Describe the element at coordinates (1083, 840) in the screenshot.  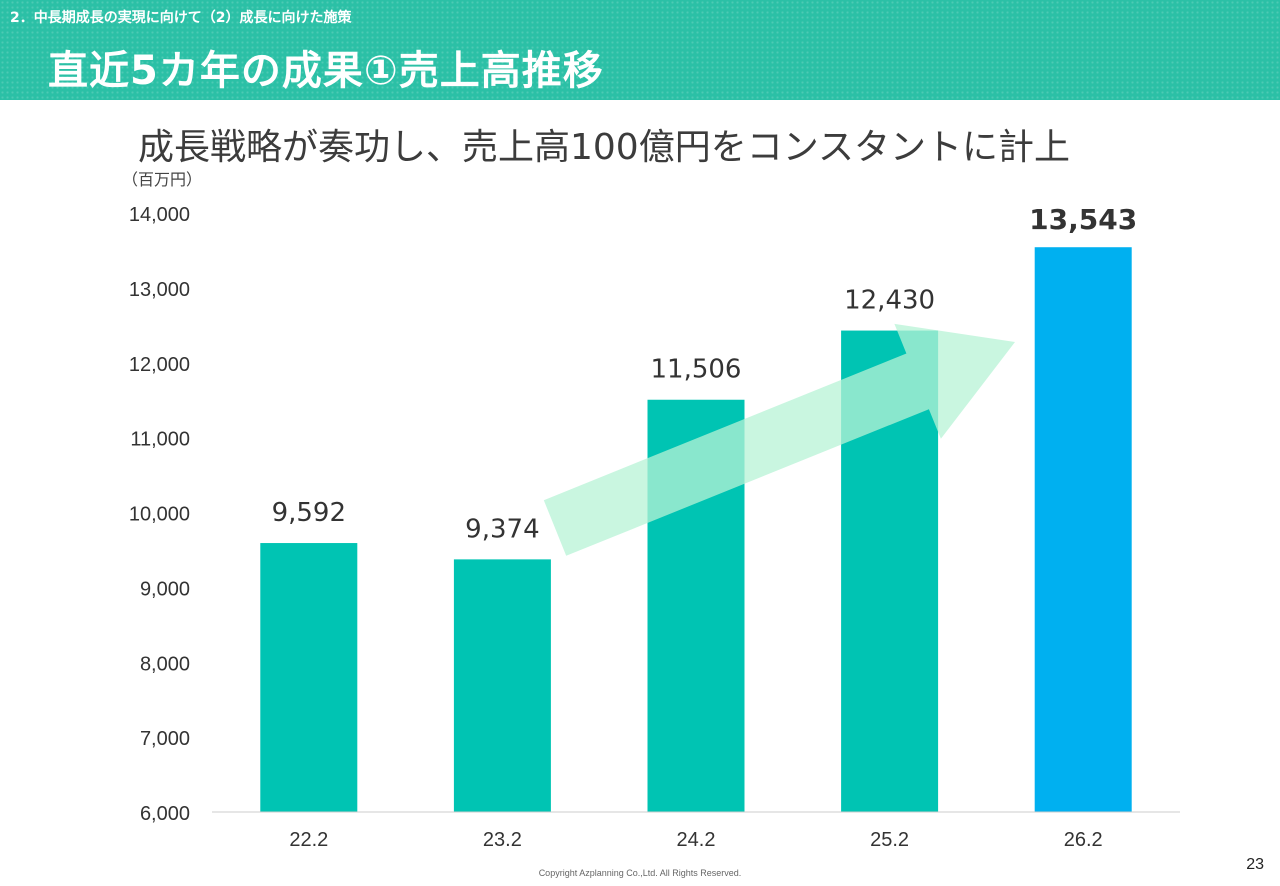
I see `x-tick-label: 26.2` at that location.